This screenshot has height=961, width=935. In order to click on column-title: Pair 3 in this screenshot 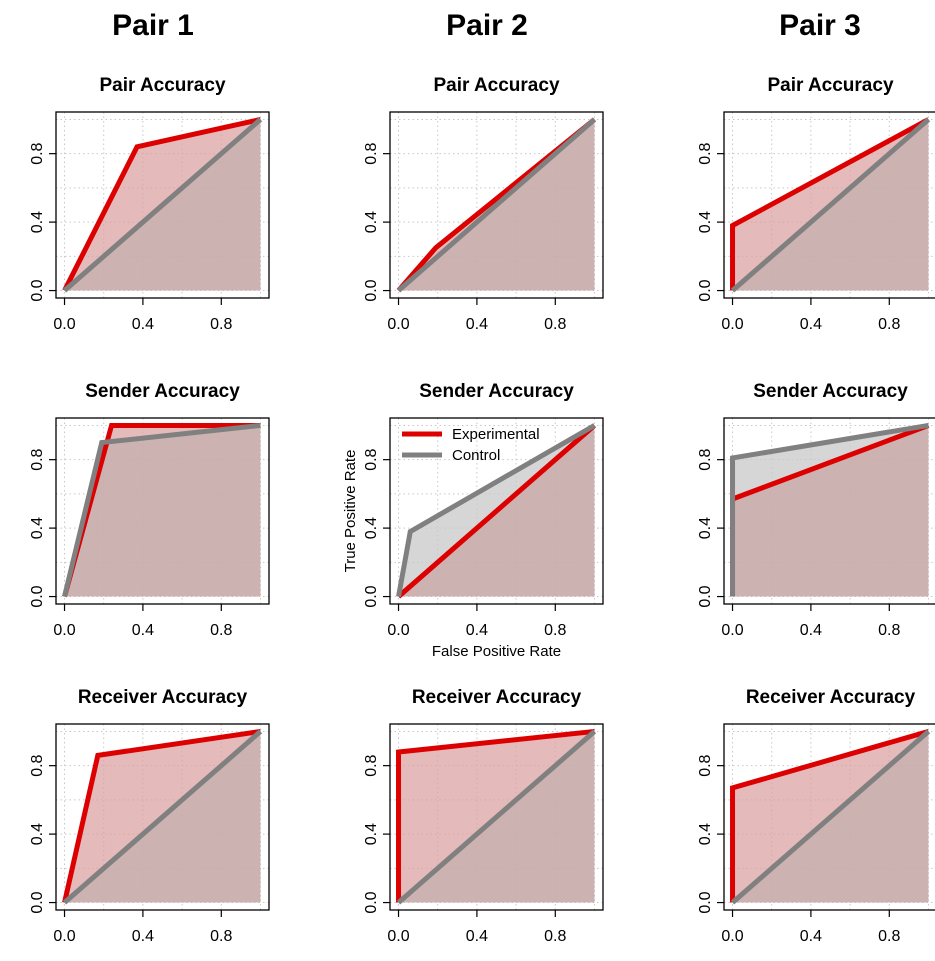, I will do `click(820, 25)`.